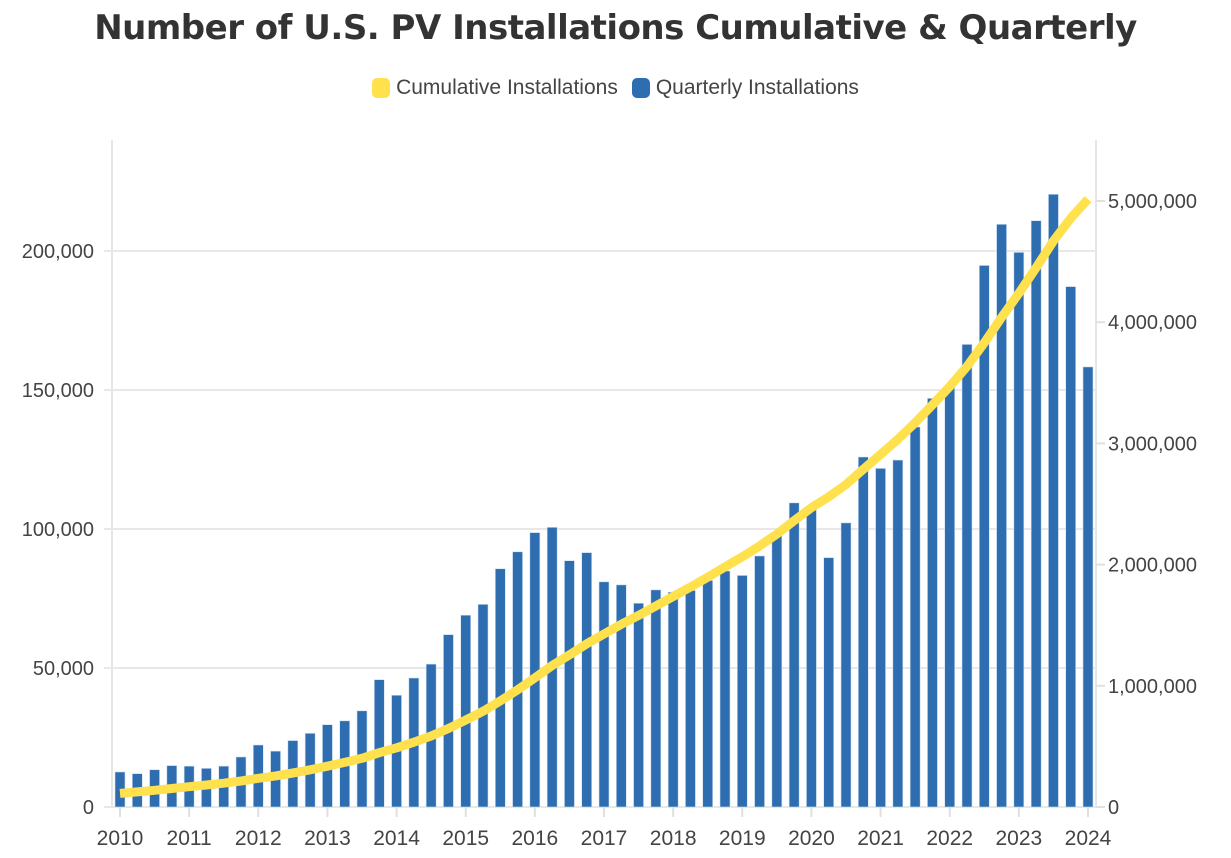  What do you see at coordinates (1152, 444) in the screenshot?
I see `right-y-tick-label: 3,000,000` at bounding box center [1152, 444].